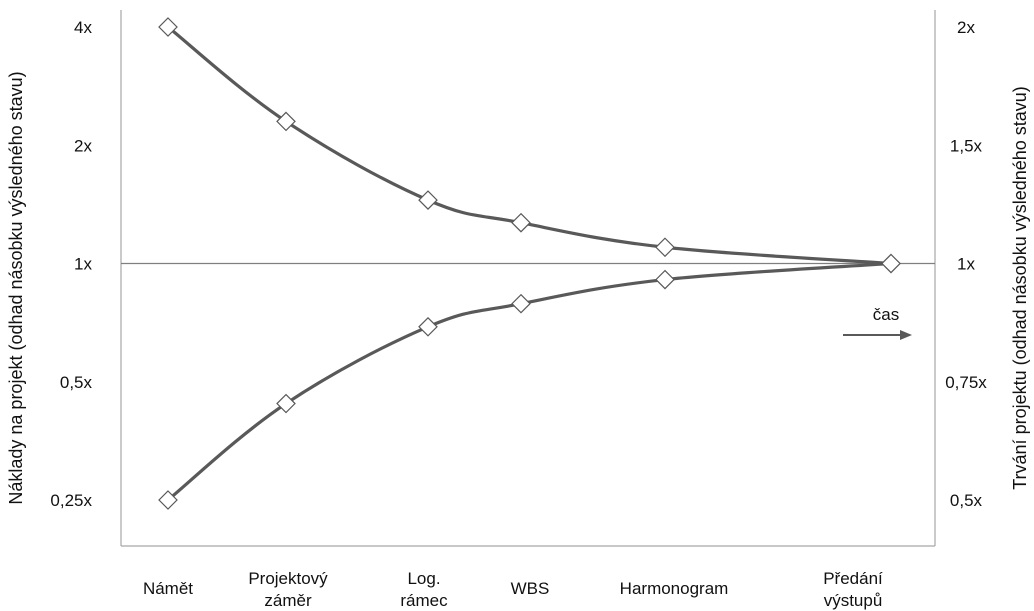 The width and height of the screenshot is (1034, 611). What do you see at coordinates (530, 588) in the screenshot?
I see `category-label: WBS` at bounding box center [530, 588].